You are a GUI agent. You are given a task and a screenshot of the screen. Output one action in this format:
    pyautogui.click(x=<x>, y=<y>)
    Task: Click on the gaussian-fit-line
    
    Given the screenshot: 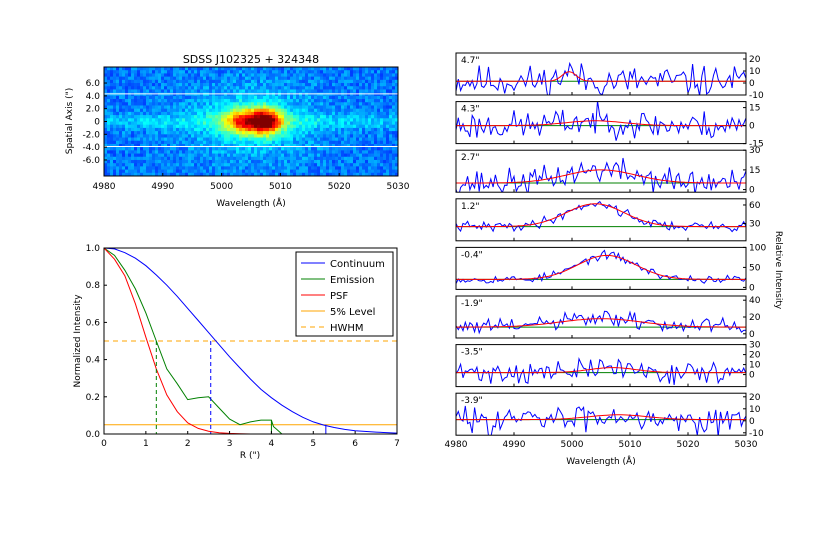 What is the action you would take?
    pyautogui.click(x=601, y=417)
    